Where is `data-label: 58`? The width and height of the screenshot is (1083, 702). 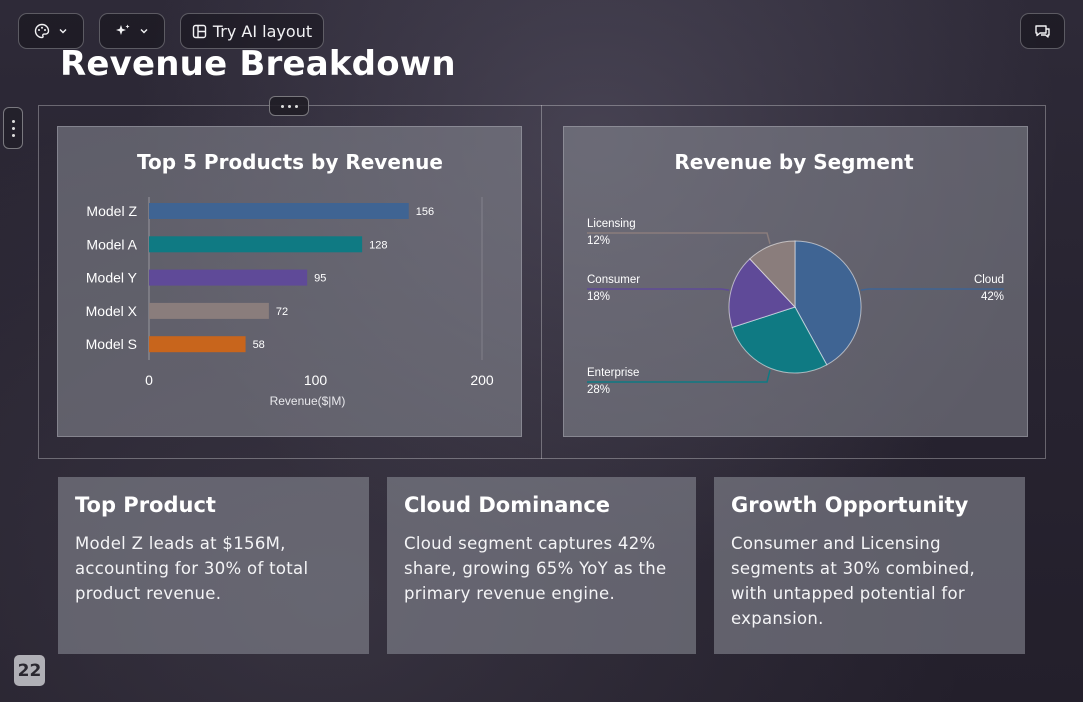 data-label: 58 is located at coordinates (259, 345).